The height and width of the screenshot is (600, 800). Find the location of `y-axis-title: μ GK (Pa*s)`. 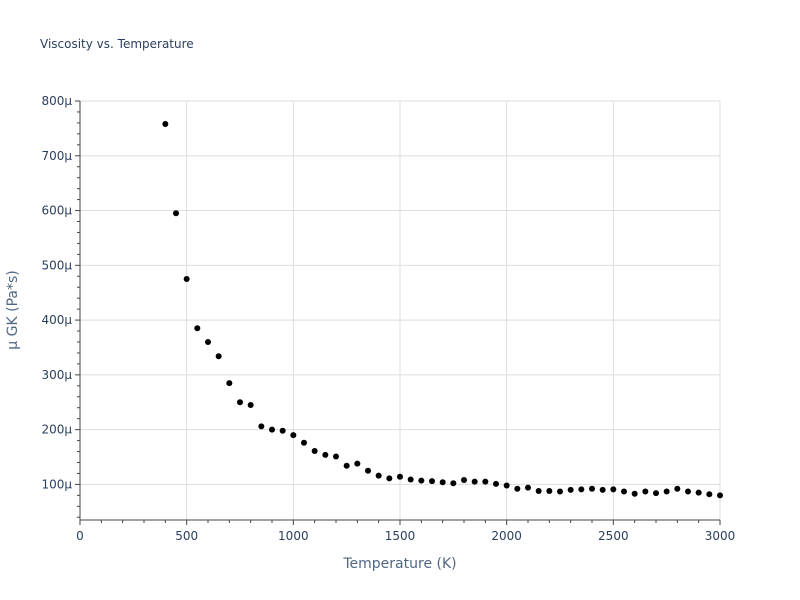

y-axis-title: μ GK (Pa*s) is located at coordinates (13, 309).